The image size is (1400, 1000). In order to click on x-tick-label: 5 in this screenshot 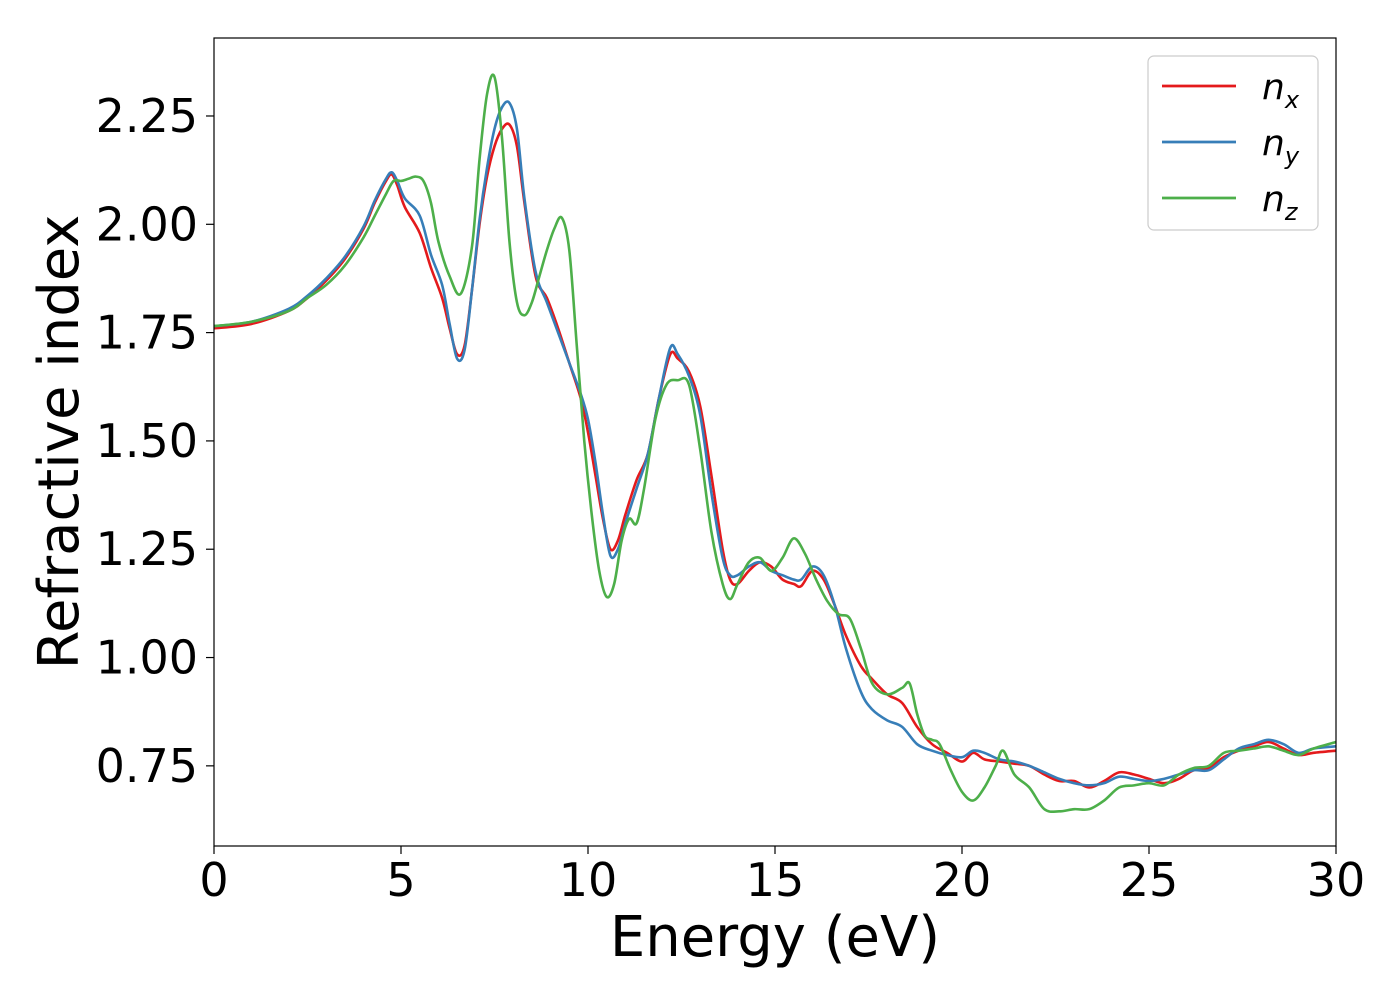, I will do `click(400, 880)`.